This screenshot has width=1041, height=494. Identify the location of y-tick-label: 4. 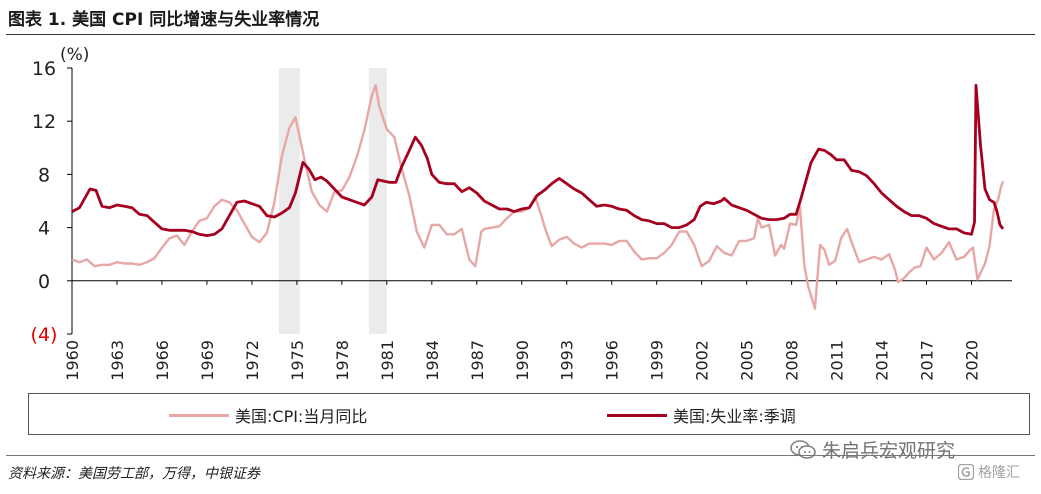
(44, 229).